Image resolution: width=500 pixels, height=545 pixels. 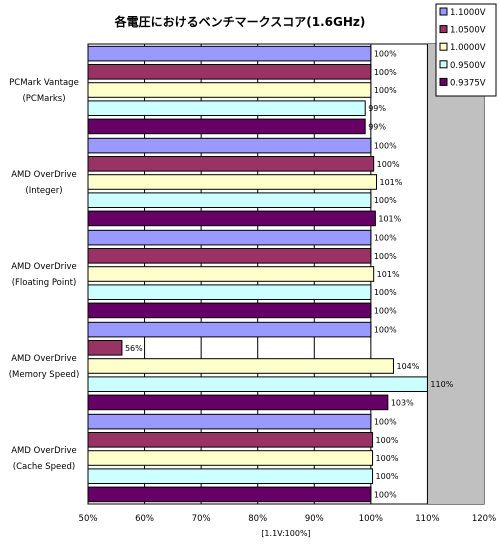 I want to click on legend-label: 1.0000V, so click(x=468, y=48).